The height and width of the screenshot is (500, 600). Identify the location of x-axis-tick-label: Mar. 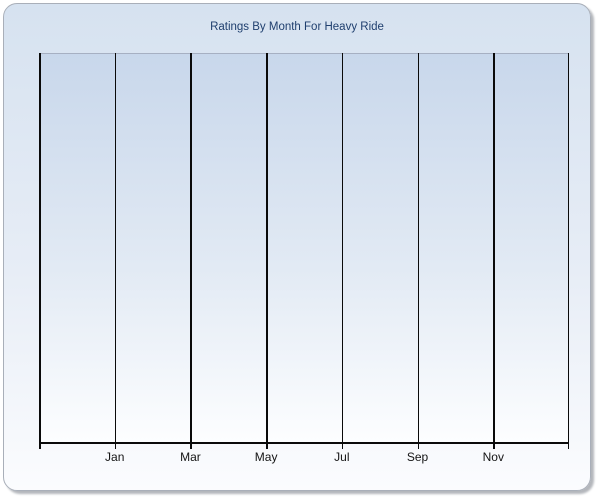
(190, 457).